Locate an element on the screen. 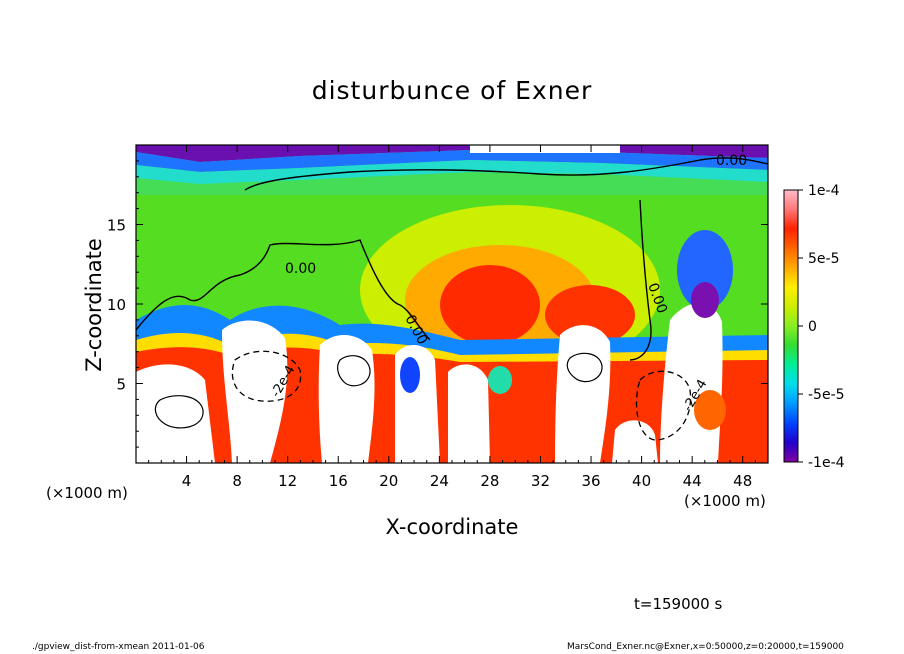 The image size is (904, 654). colorbar-tick-label: -1e-4 is located at coordinates (826, 463).